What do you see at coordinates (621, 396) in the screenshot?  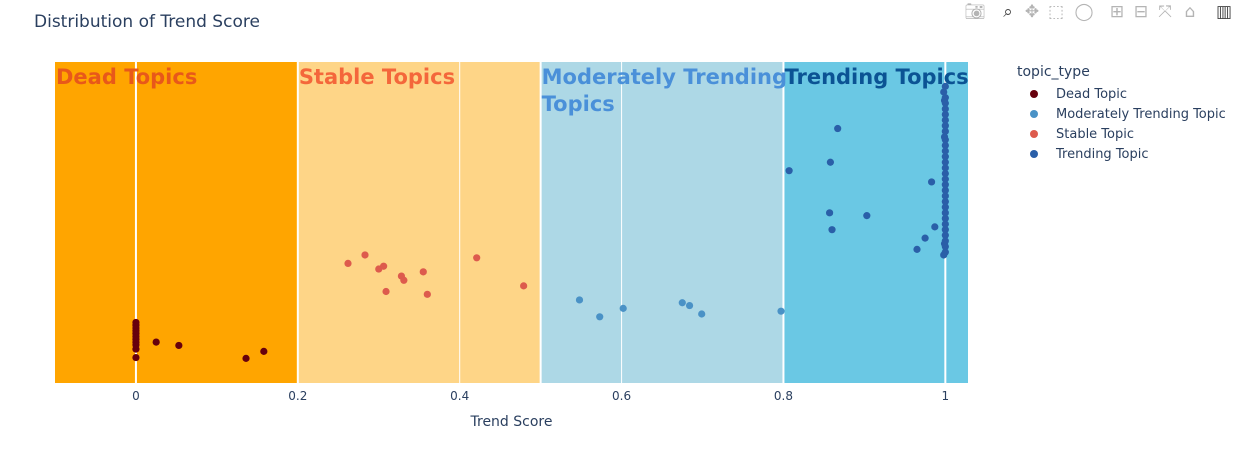 I see `x-tick-label-3: 0.6` at bounding box center [621, 396].